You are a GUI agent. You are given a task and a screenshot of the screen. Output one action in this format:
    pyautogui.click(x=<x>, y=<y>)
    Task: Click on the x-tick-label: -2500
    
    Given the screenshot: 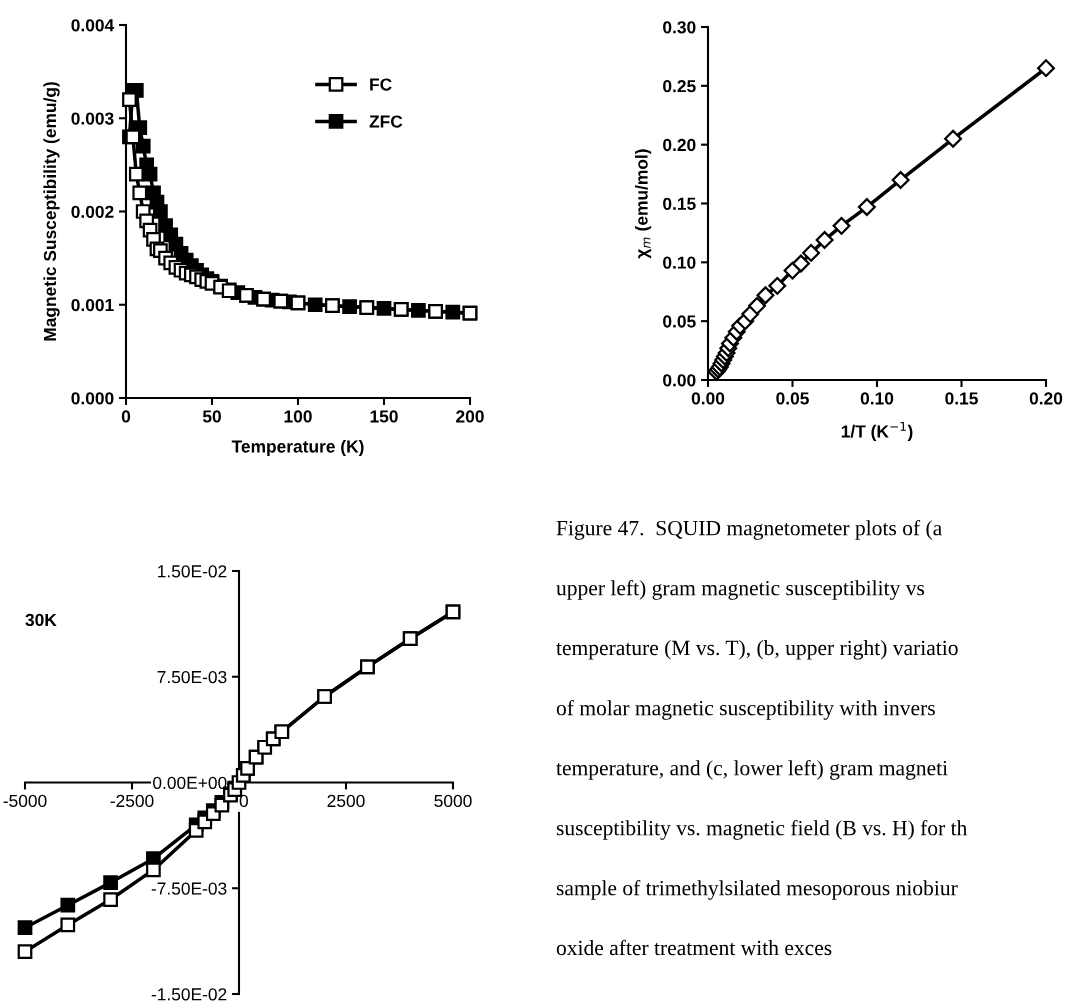 What is the action you would take?
    pyautogui.click(x=132, y=801)
    